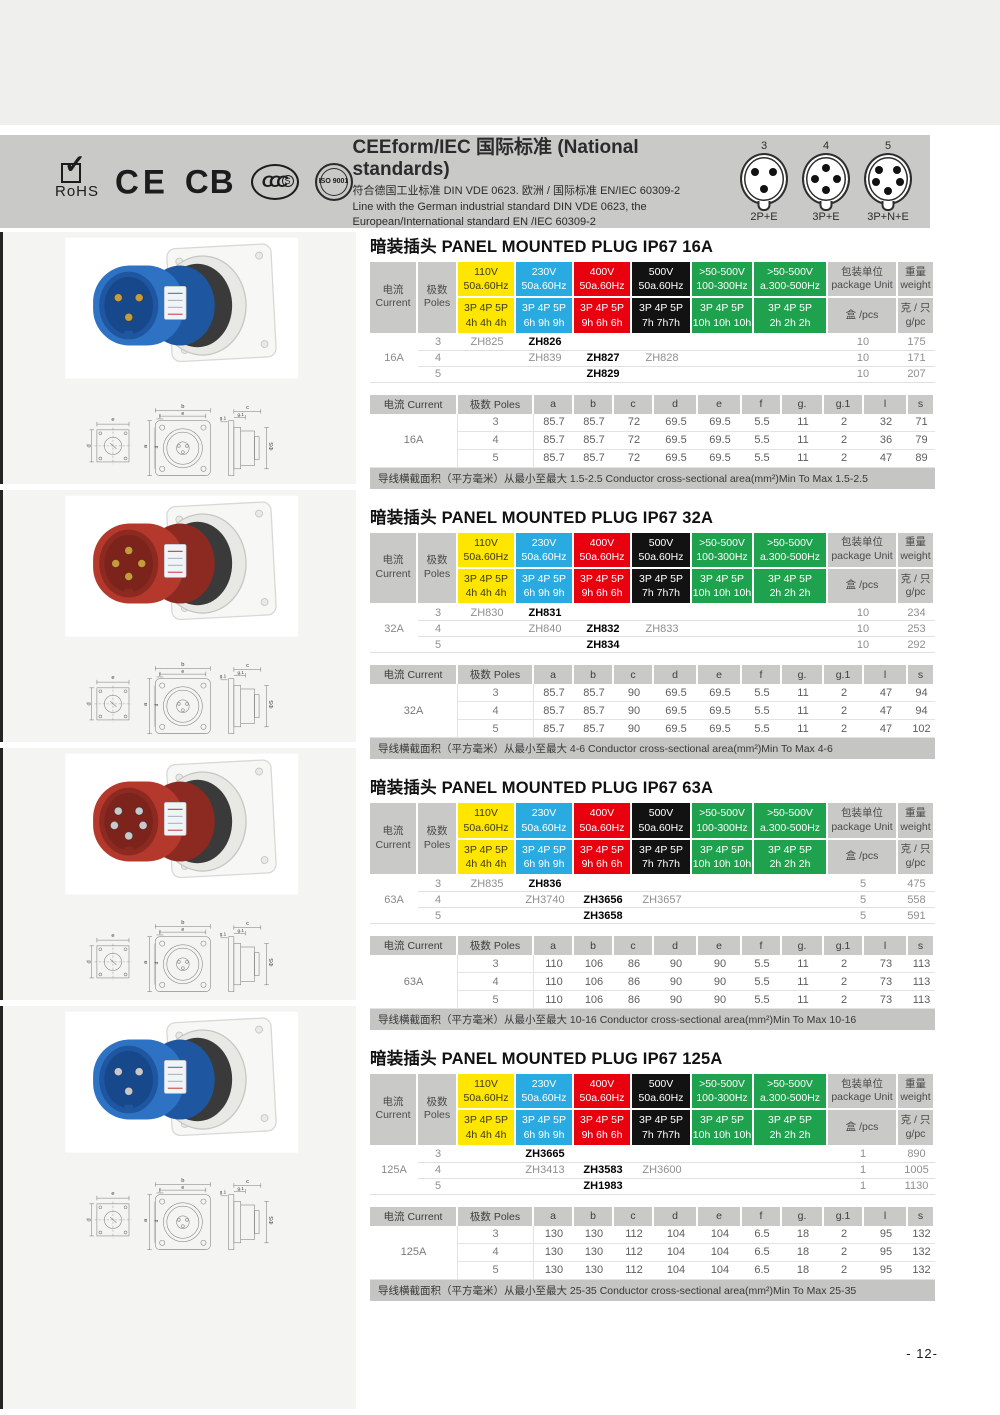 This screenshot has height=1415, width=1000. What do you see at coordinates (554, 1216) in the screenshot?
I see `dimension-header: a` at bounding box center [554, 1216].